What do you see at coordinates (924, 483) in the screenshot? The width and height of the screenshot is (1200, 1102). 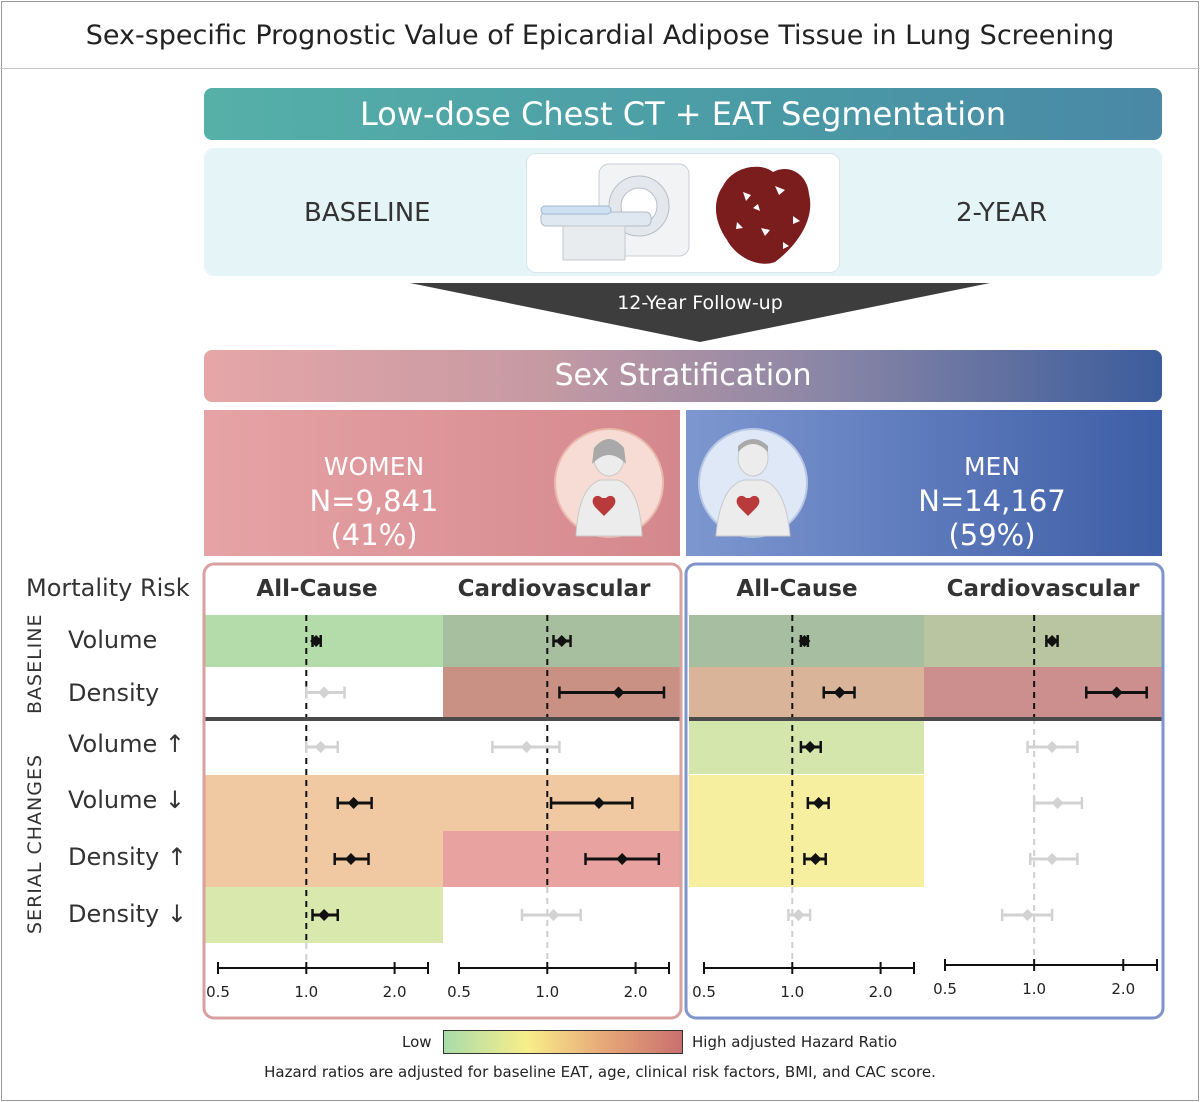 I see `men-group-box: MEN N=14,167 (59%)` at bounding box center [924, 483].